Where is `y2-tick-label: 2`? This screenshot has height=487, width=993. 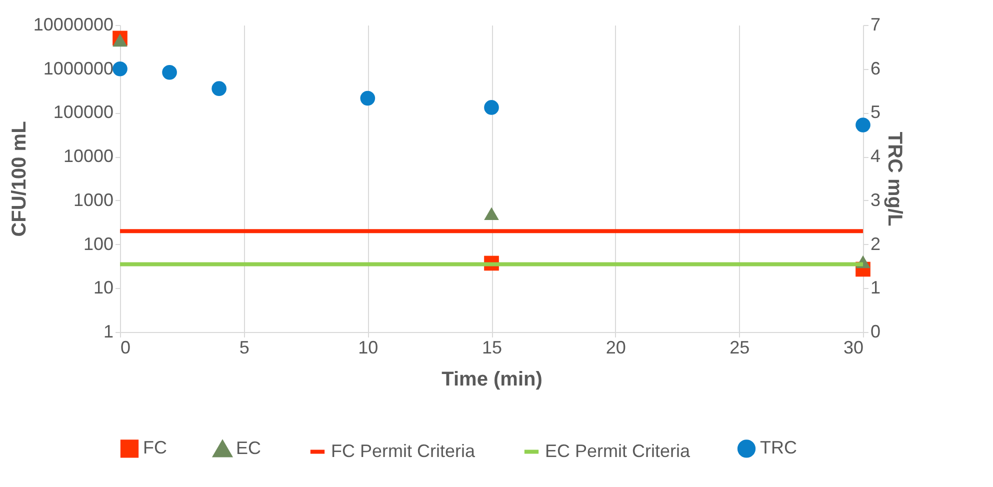 y2-tick-label: 2 is located at coordinates (875, 244).